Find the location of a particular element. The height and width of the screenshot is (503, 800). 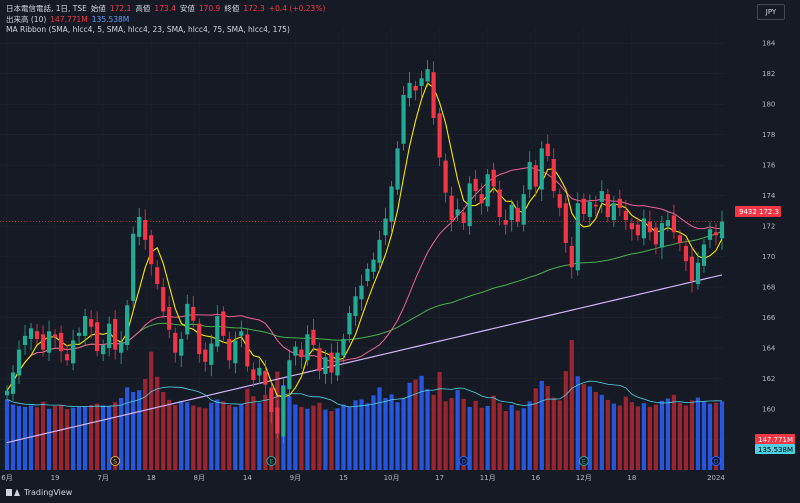

open-label: 始値 is located at coordinates (98, 8).